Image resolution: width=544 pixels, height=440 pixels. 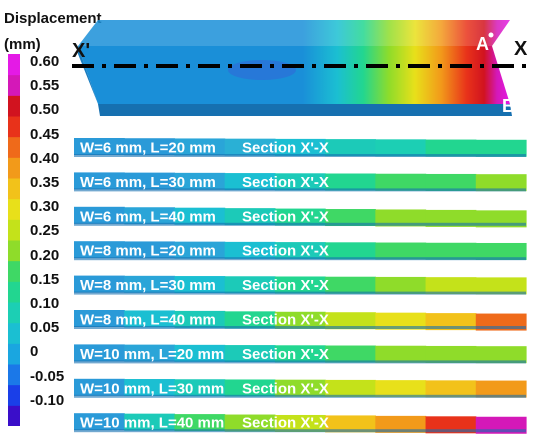 What do you see at coordinates (45, 255) in the screenshot?
I see `colorbar-tick-label: 0.20` at bounding box center [45, 255].